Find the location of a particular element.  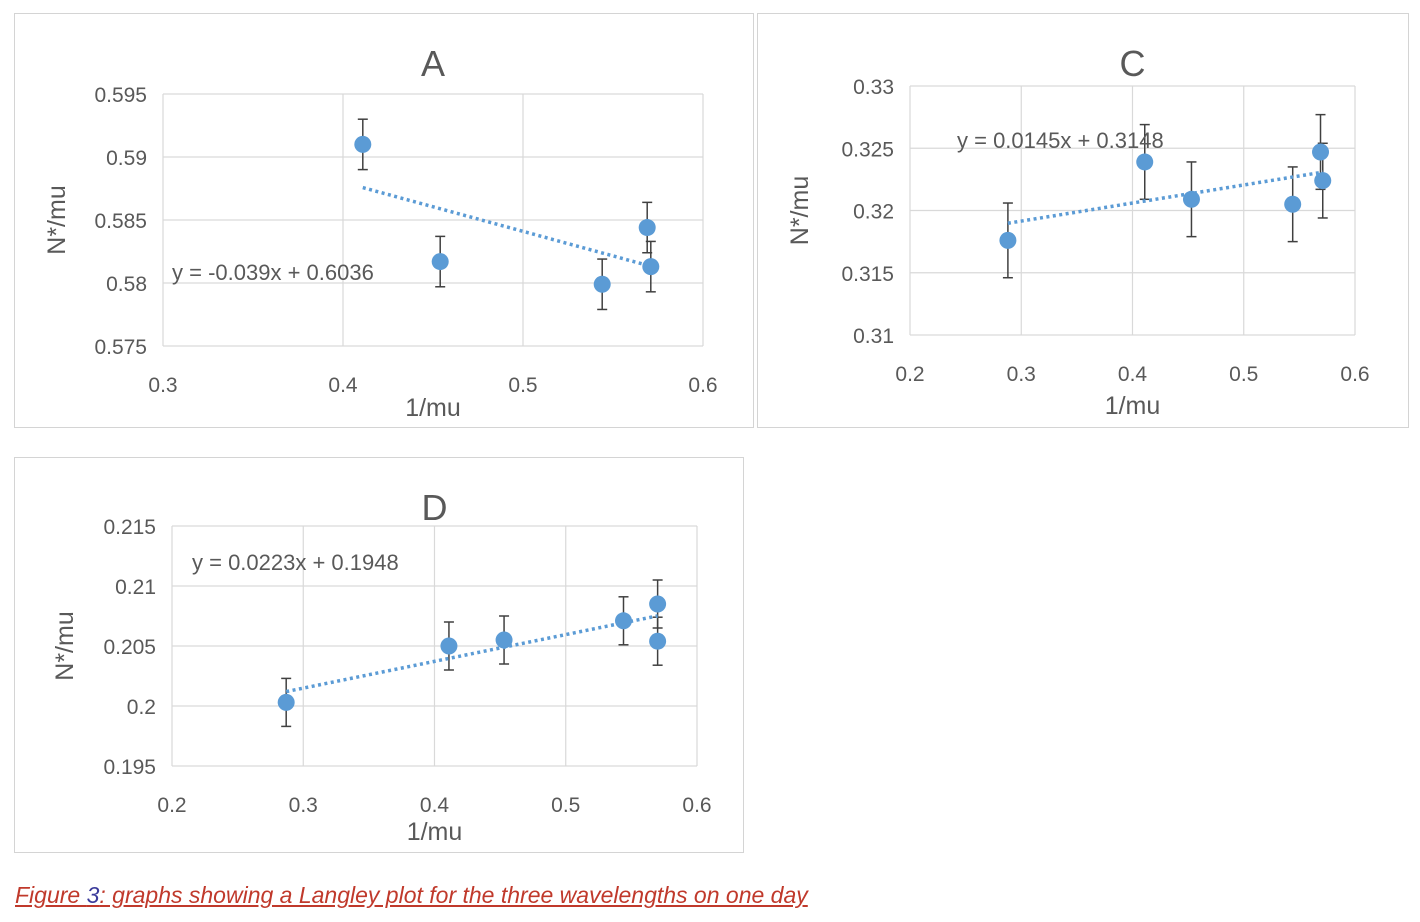

trendline-equation: y = 0.0145x + 0.3148 is located at coordinates (1060, 140).